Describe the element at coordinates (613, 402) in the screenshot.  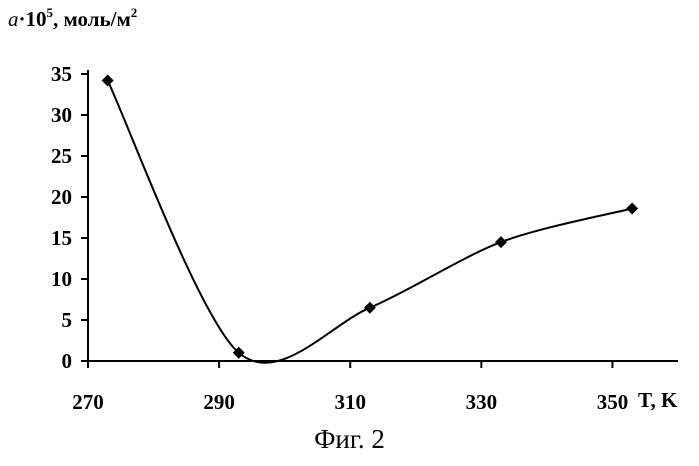
I see `x-tick-label: 350` at that location.